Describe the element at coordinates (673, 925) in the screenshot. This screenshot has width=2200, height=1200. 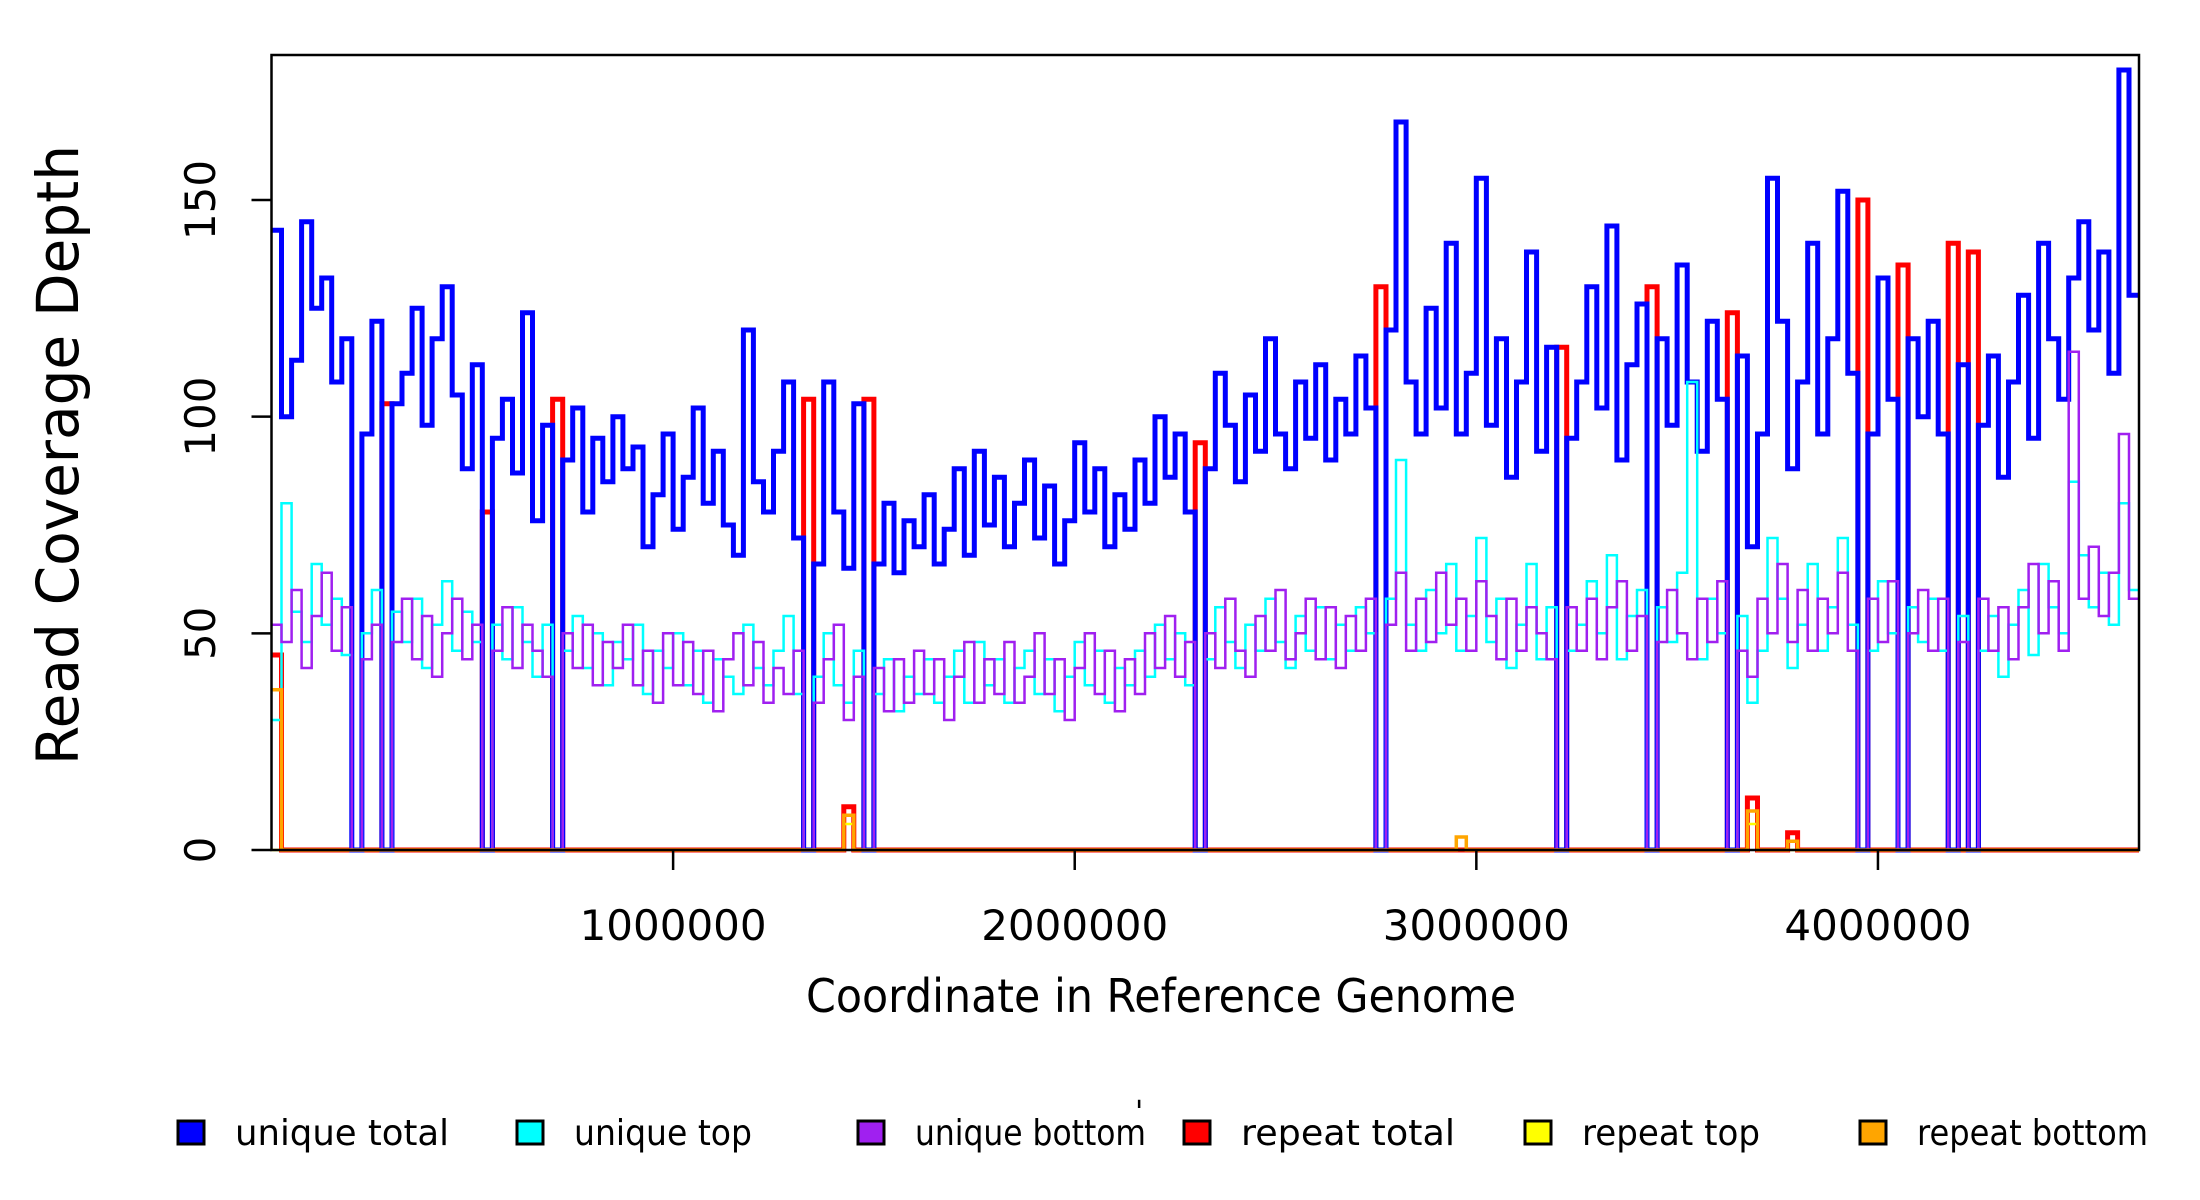
I see `x-tick-label: 1000000` at that location.